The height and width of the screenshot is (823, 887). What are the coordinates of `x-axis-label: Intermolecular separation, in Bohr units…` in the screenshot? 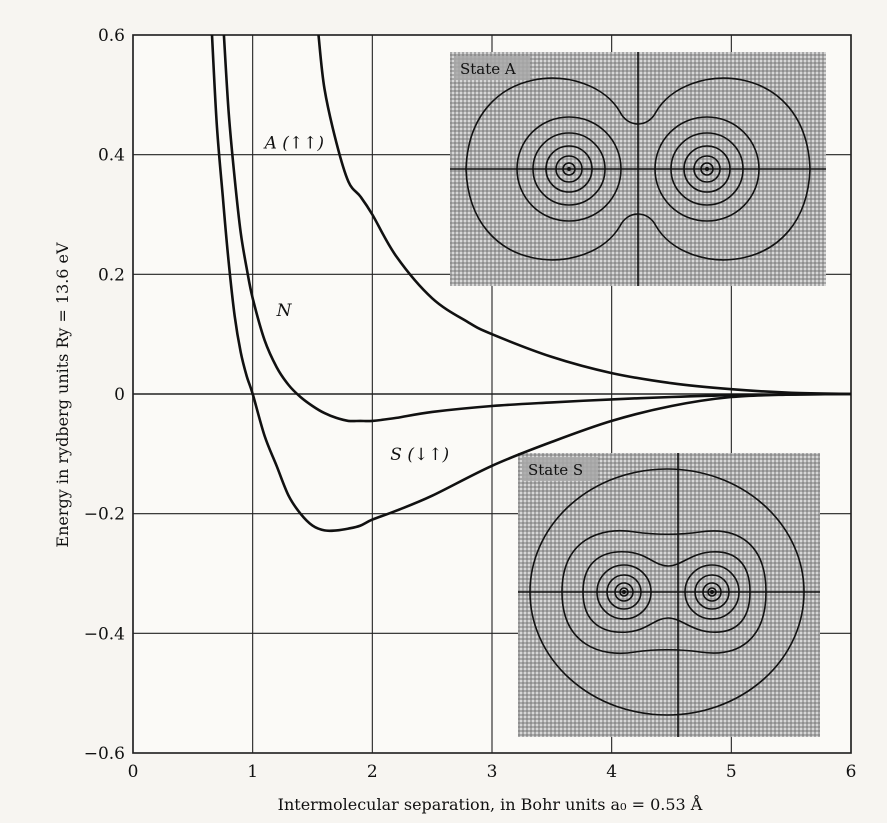 It's located at (490, 804).